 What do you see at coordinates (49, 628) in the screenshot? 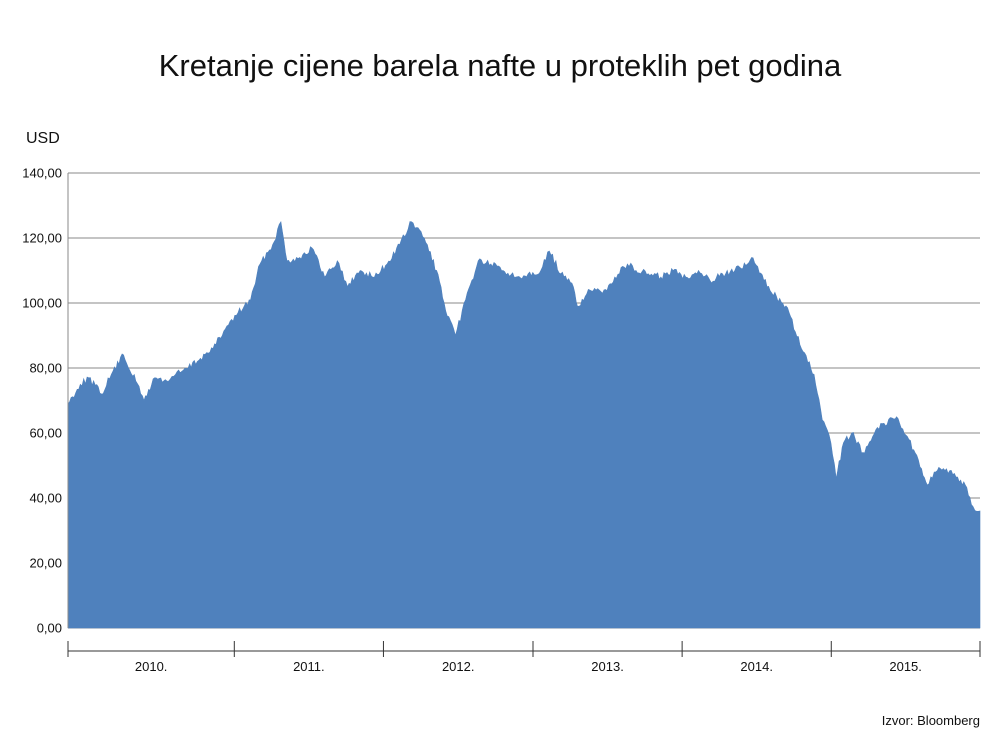
I see `y-tick-label: 0,00` at bounding box center [49, 628].